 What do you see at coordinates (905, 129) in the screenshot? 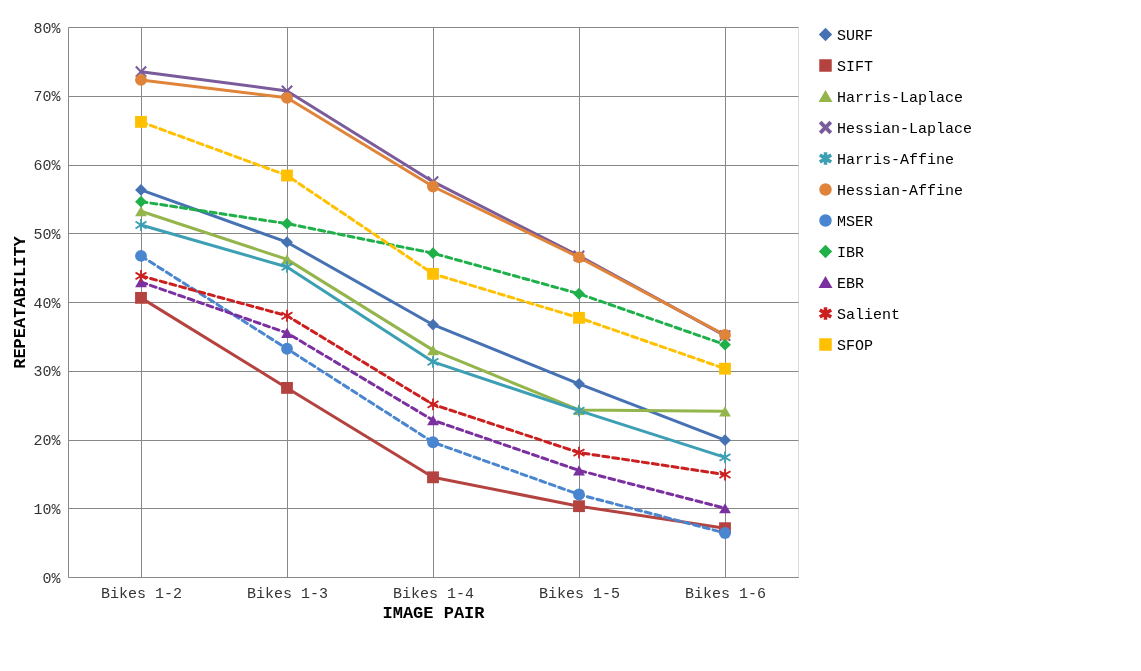
I see `legend-label: Hessian-Laplace` at bounding box center [905, 129].